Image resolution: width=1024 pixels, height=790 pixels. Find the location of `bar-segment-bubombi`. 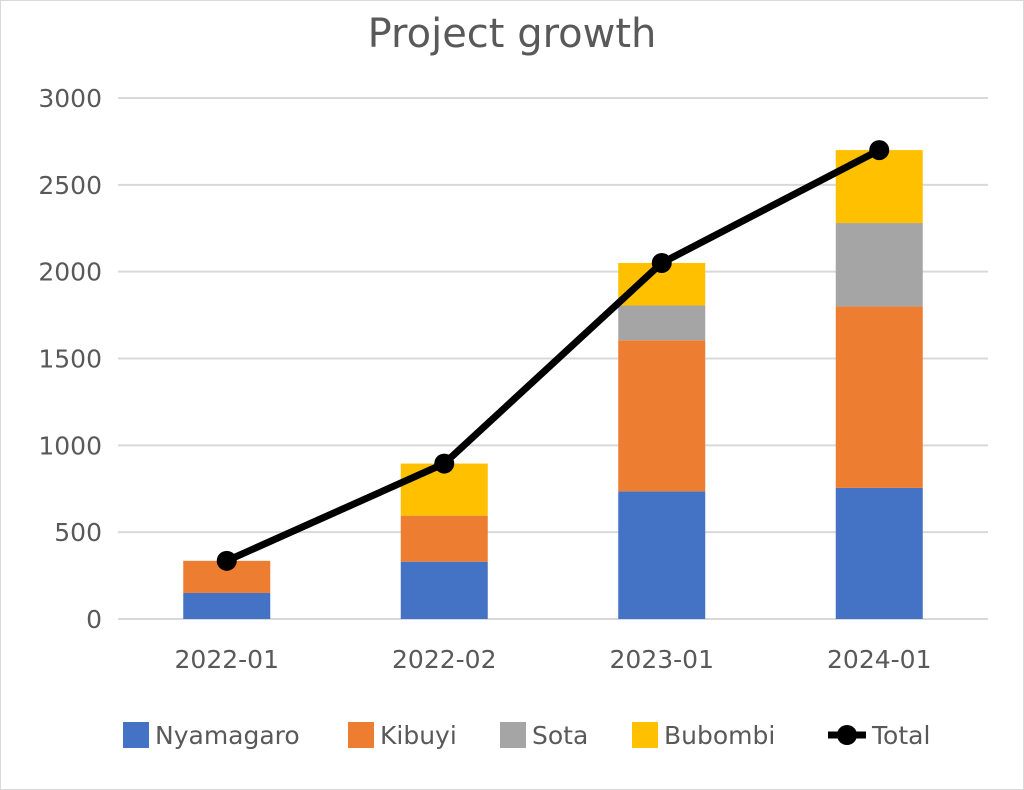

bar-segment-bubombi is located at coordinates (879, 187).